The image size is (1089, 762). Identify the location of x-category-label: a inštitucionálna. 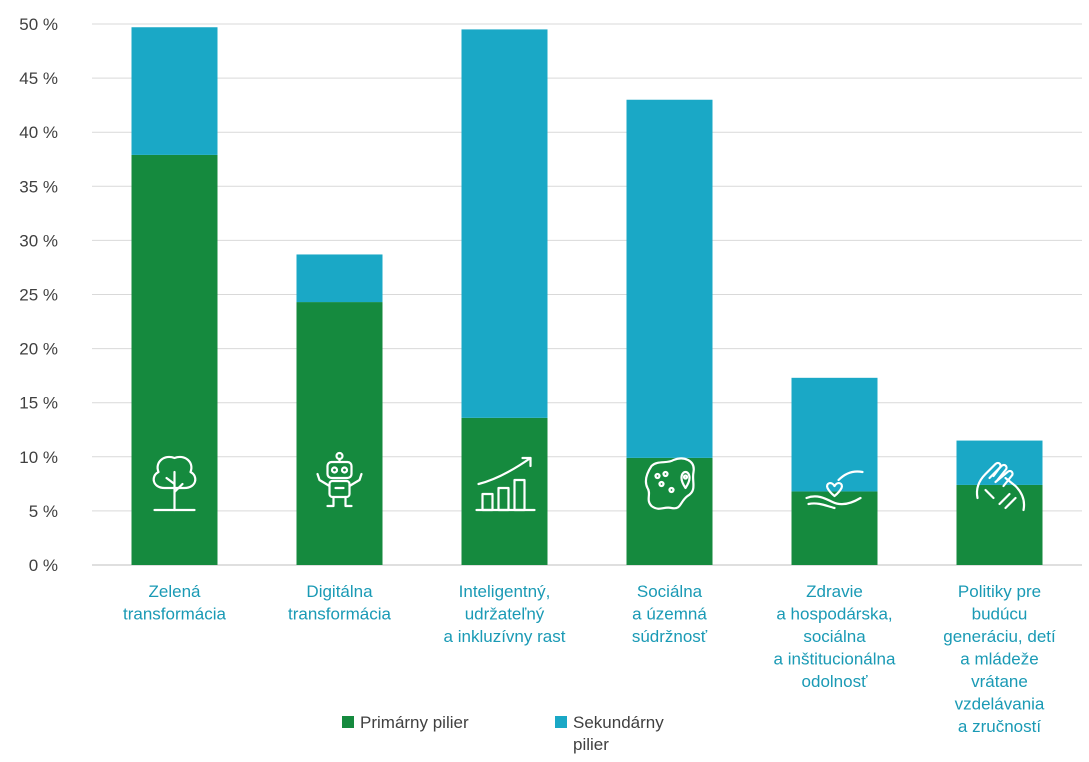
(835, 659).